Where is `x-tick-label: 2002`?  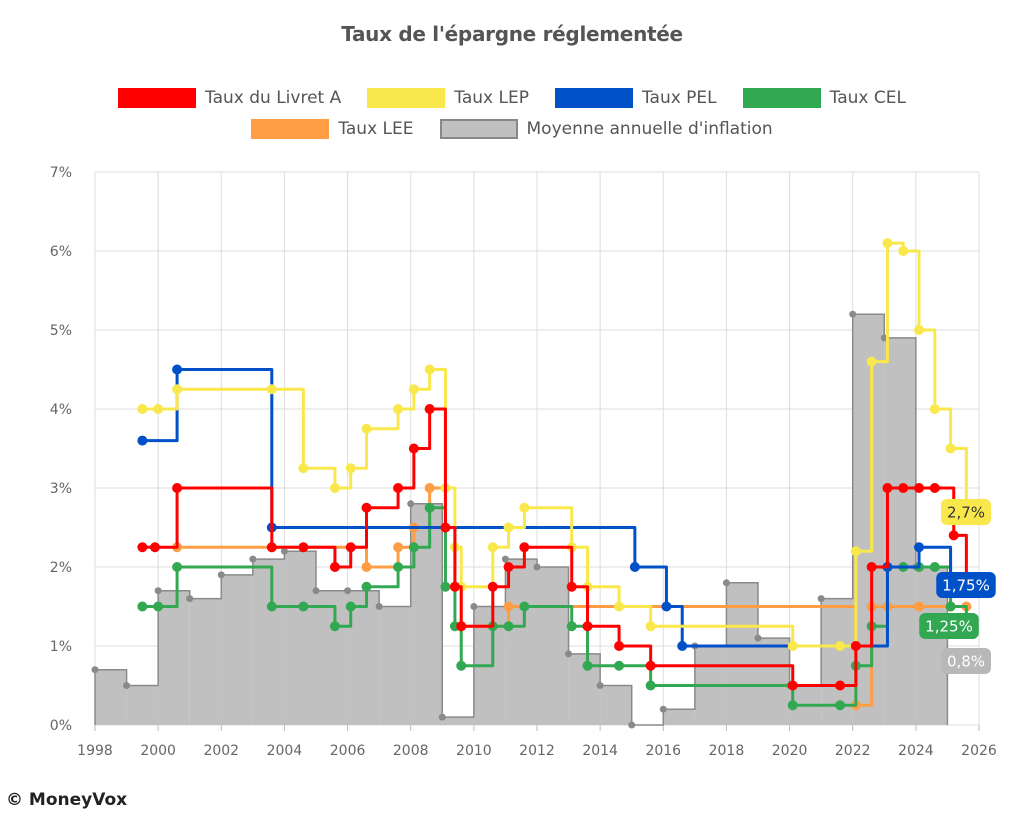
x-tick-label: 2002 is located at coordinates (221, 751).